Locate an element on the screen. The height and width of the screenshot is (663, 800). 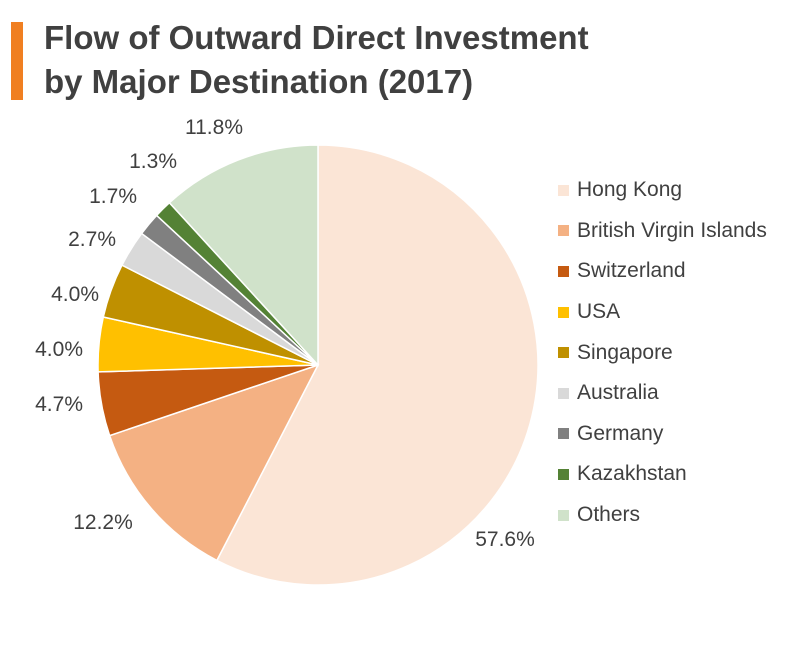
legend-label: British Virgin Islands is located at coordinates (672, 230).